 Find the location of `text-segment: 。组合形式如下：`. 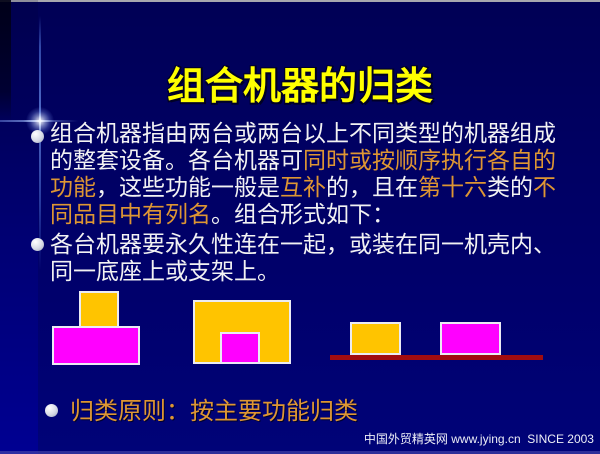

text-segment: 。组合形式如下： is located at coordinates (303, 214).